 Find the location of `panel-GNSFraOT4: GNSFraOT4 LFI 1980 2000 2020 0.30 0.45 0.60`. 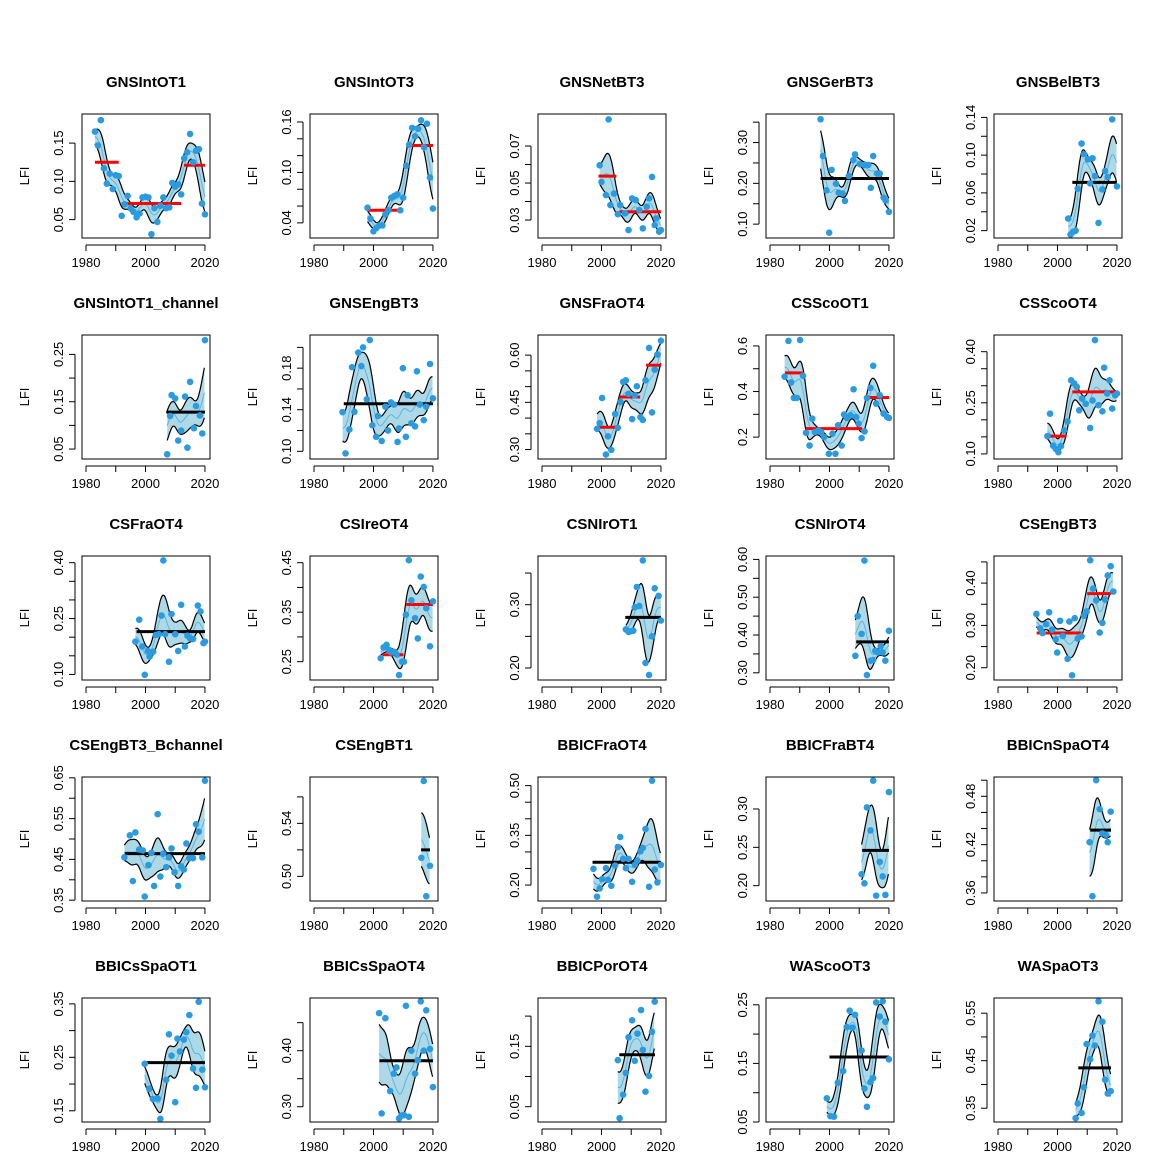

panel-GNSFraOT4: GNSFraOT4 LFI 1980 2000 2020 0.30 0.45 0.60 is located at coordinates (574, 393).